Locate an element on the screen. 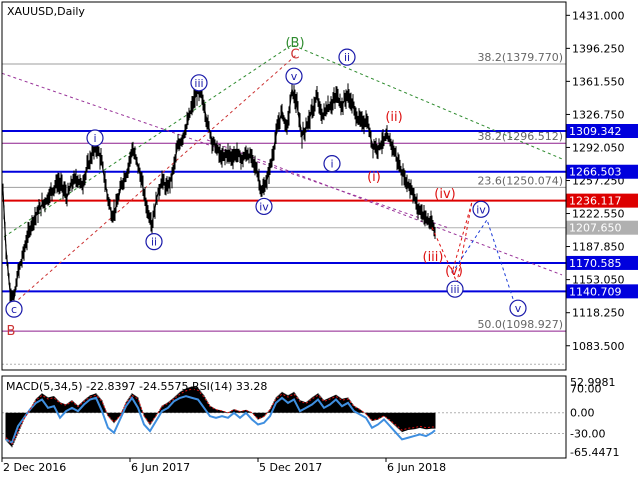  wave-label: (i) is located at coordinates (374, 177).